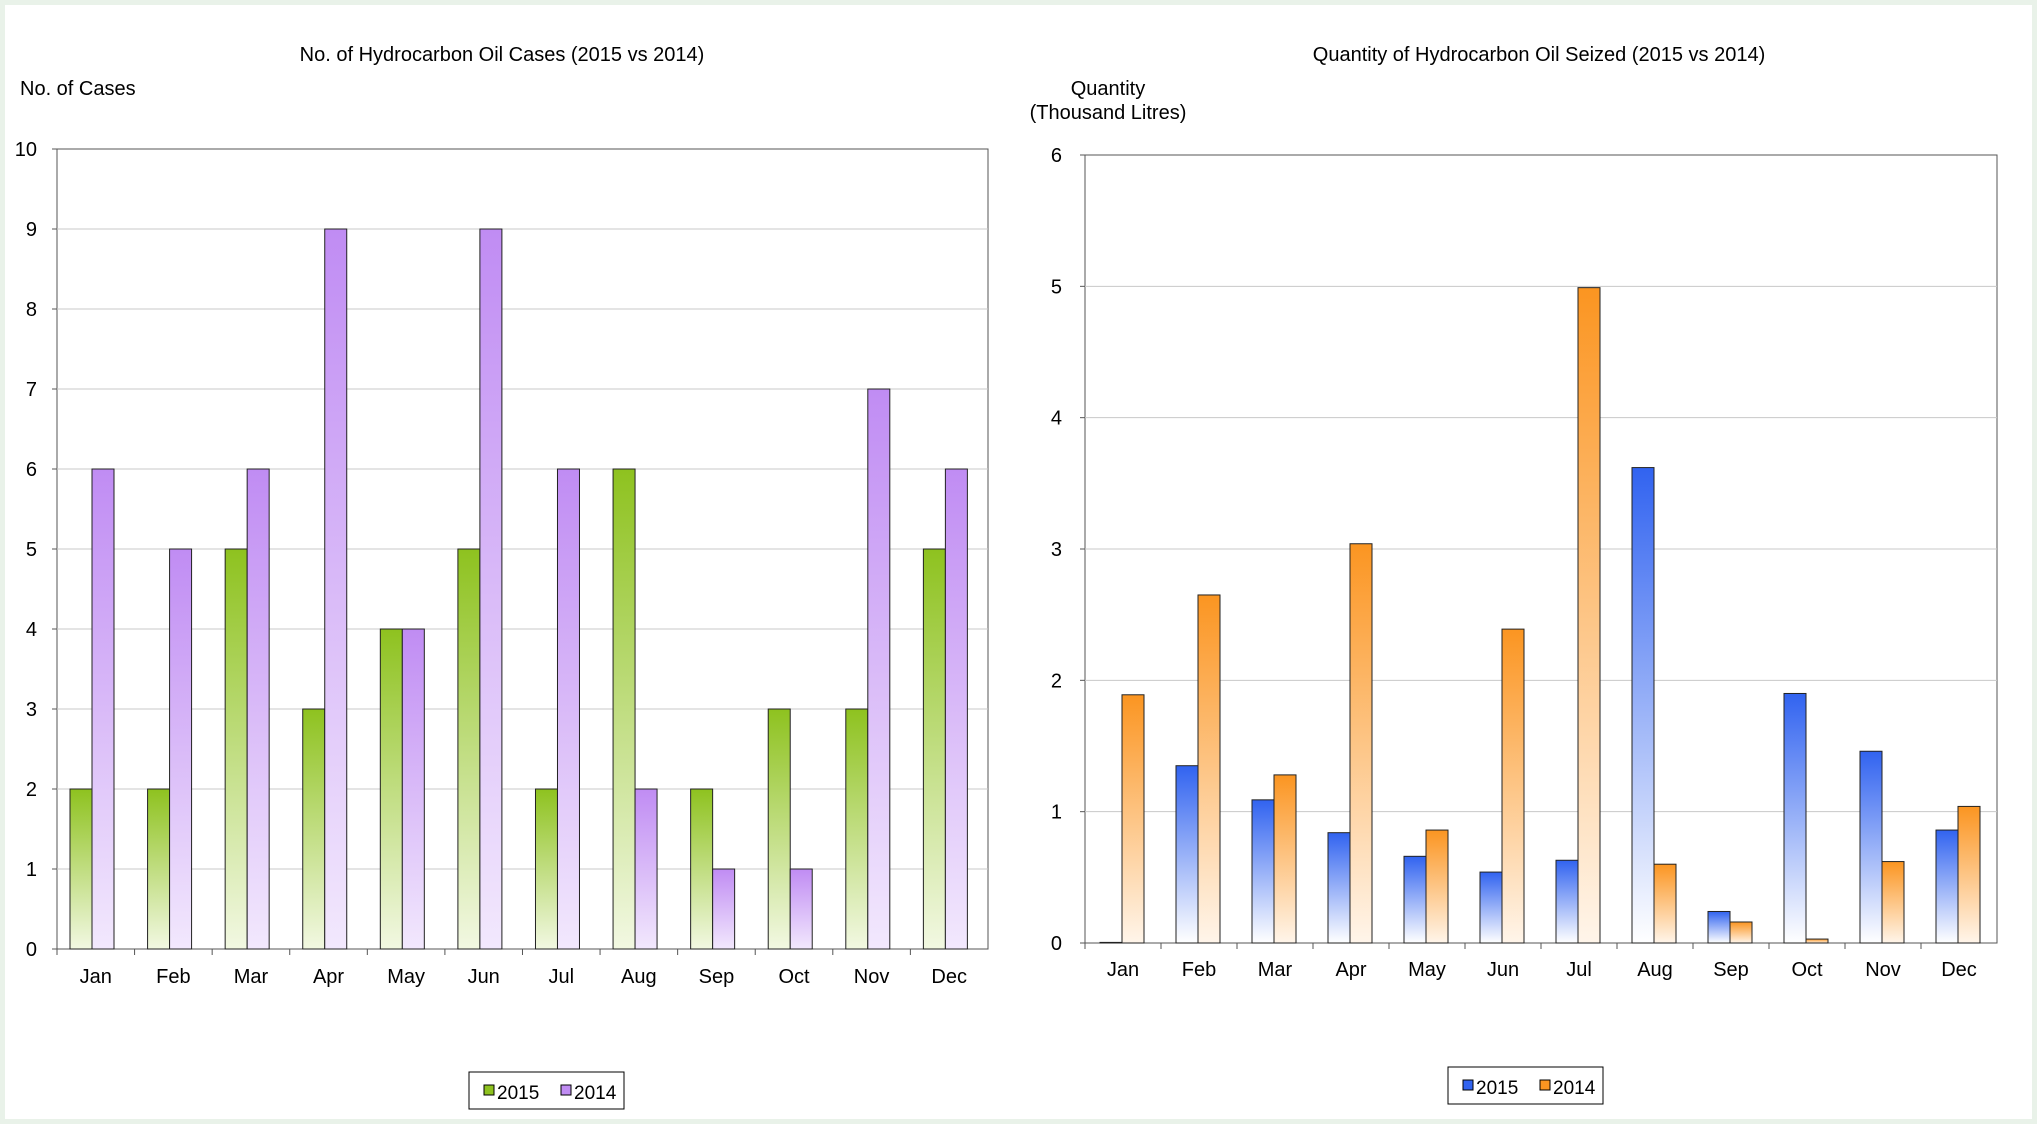 This screenshot has width=2037, height=1124. Describe the element at coordinates (566, 1090) in the screenshot. I see `chart1-legend-swatch-2014` at that location.